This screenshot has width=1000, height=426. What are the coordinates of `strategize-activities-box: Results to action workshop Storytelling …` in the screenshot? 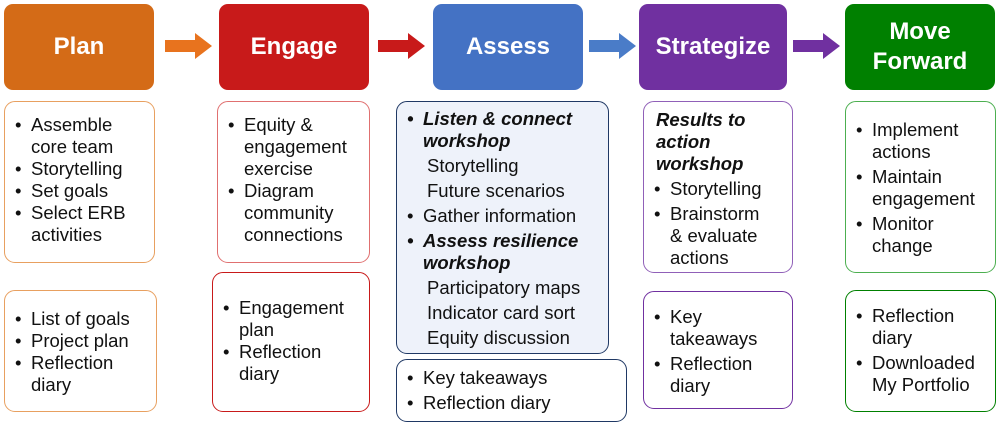 It's located at (718, 187).